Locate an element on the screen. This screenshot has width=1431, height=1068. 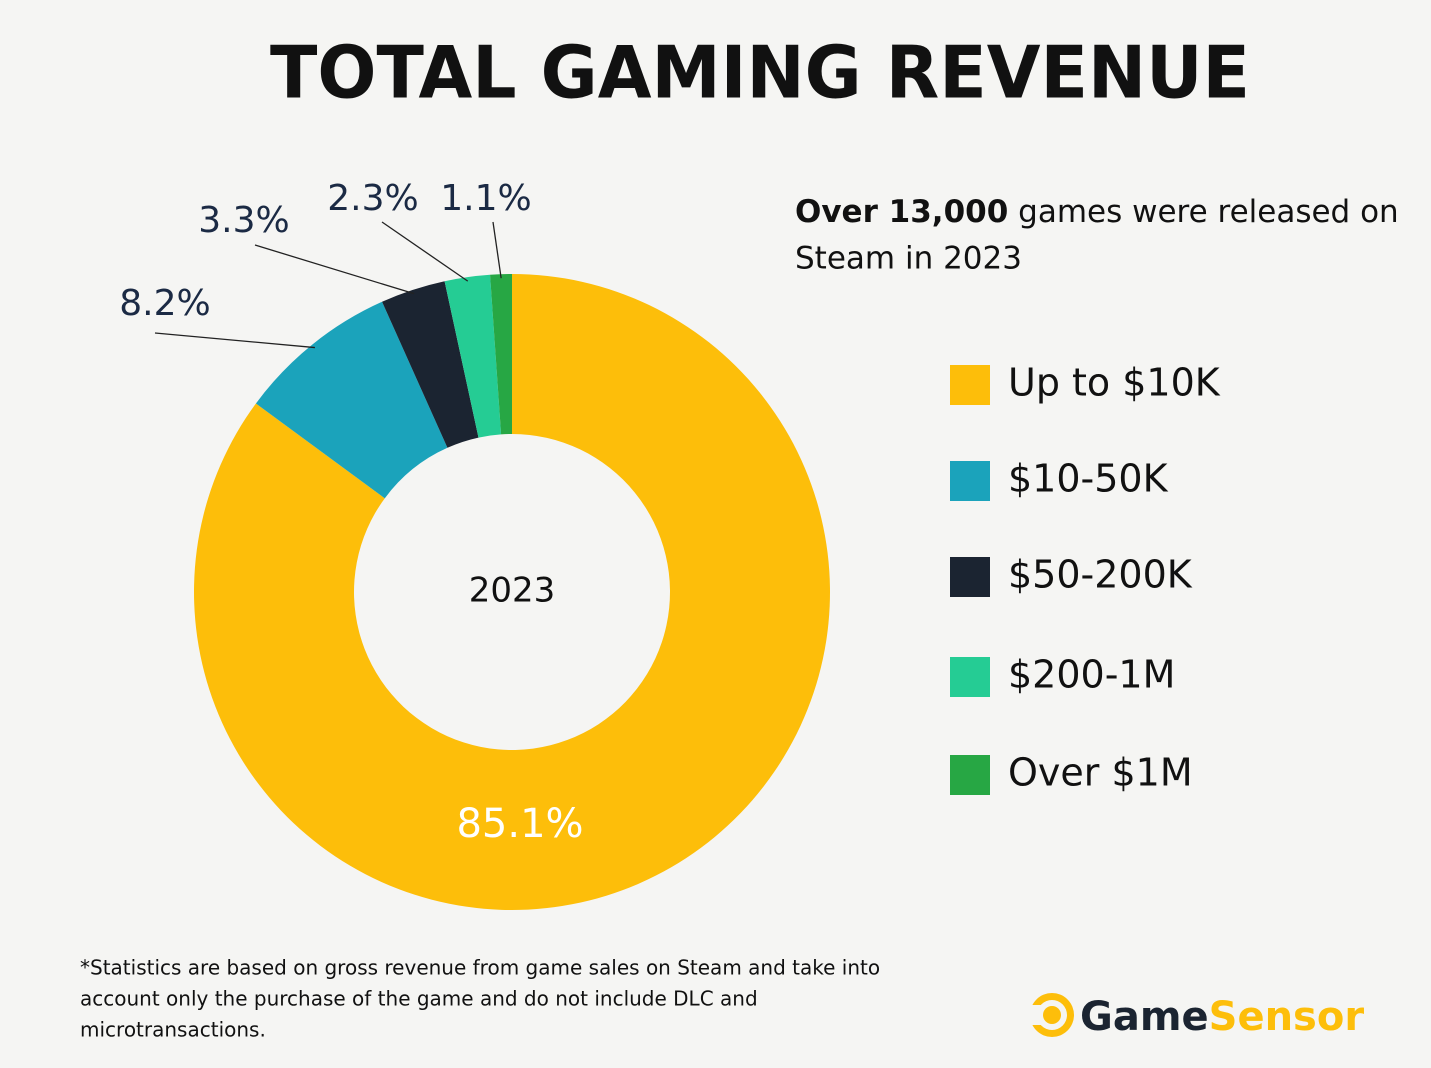
chart-title: TOTAL GAMING REVENUE is located at coordinates (760, 73).